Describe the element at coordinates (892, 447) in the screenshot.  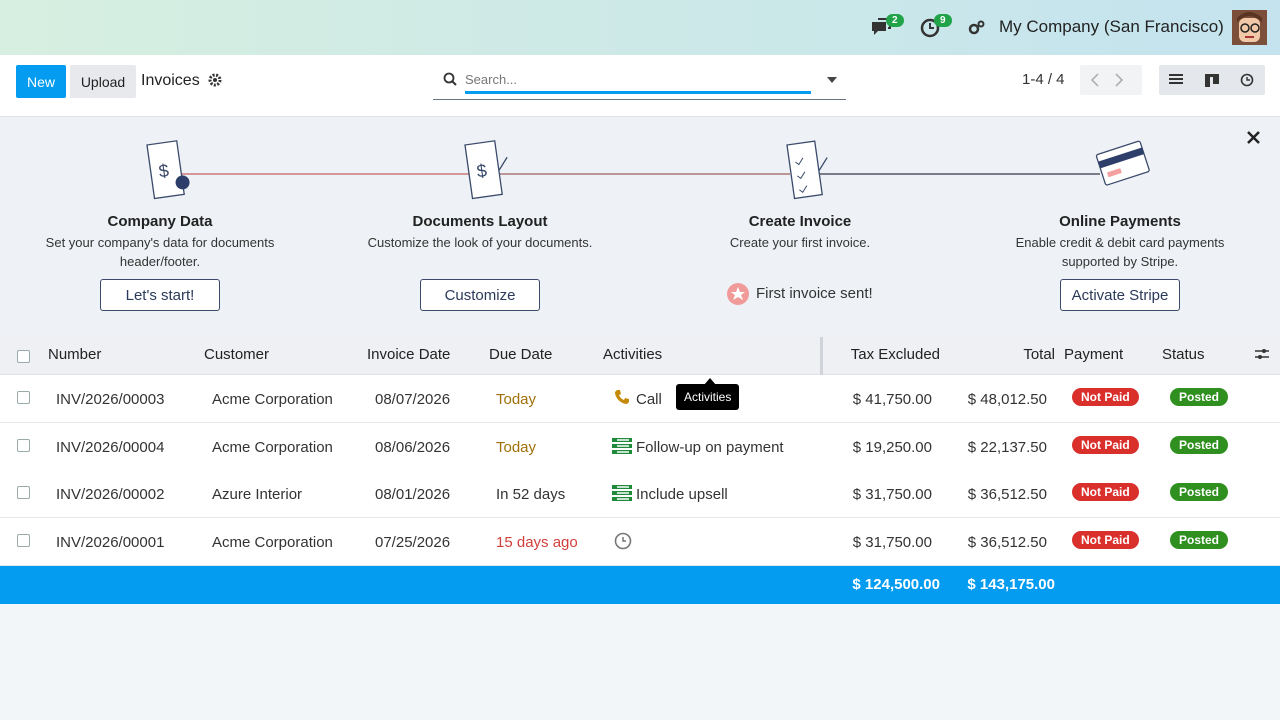
I see `tax-excluded: $ 19,250.00` at that location.